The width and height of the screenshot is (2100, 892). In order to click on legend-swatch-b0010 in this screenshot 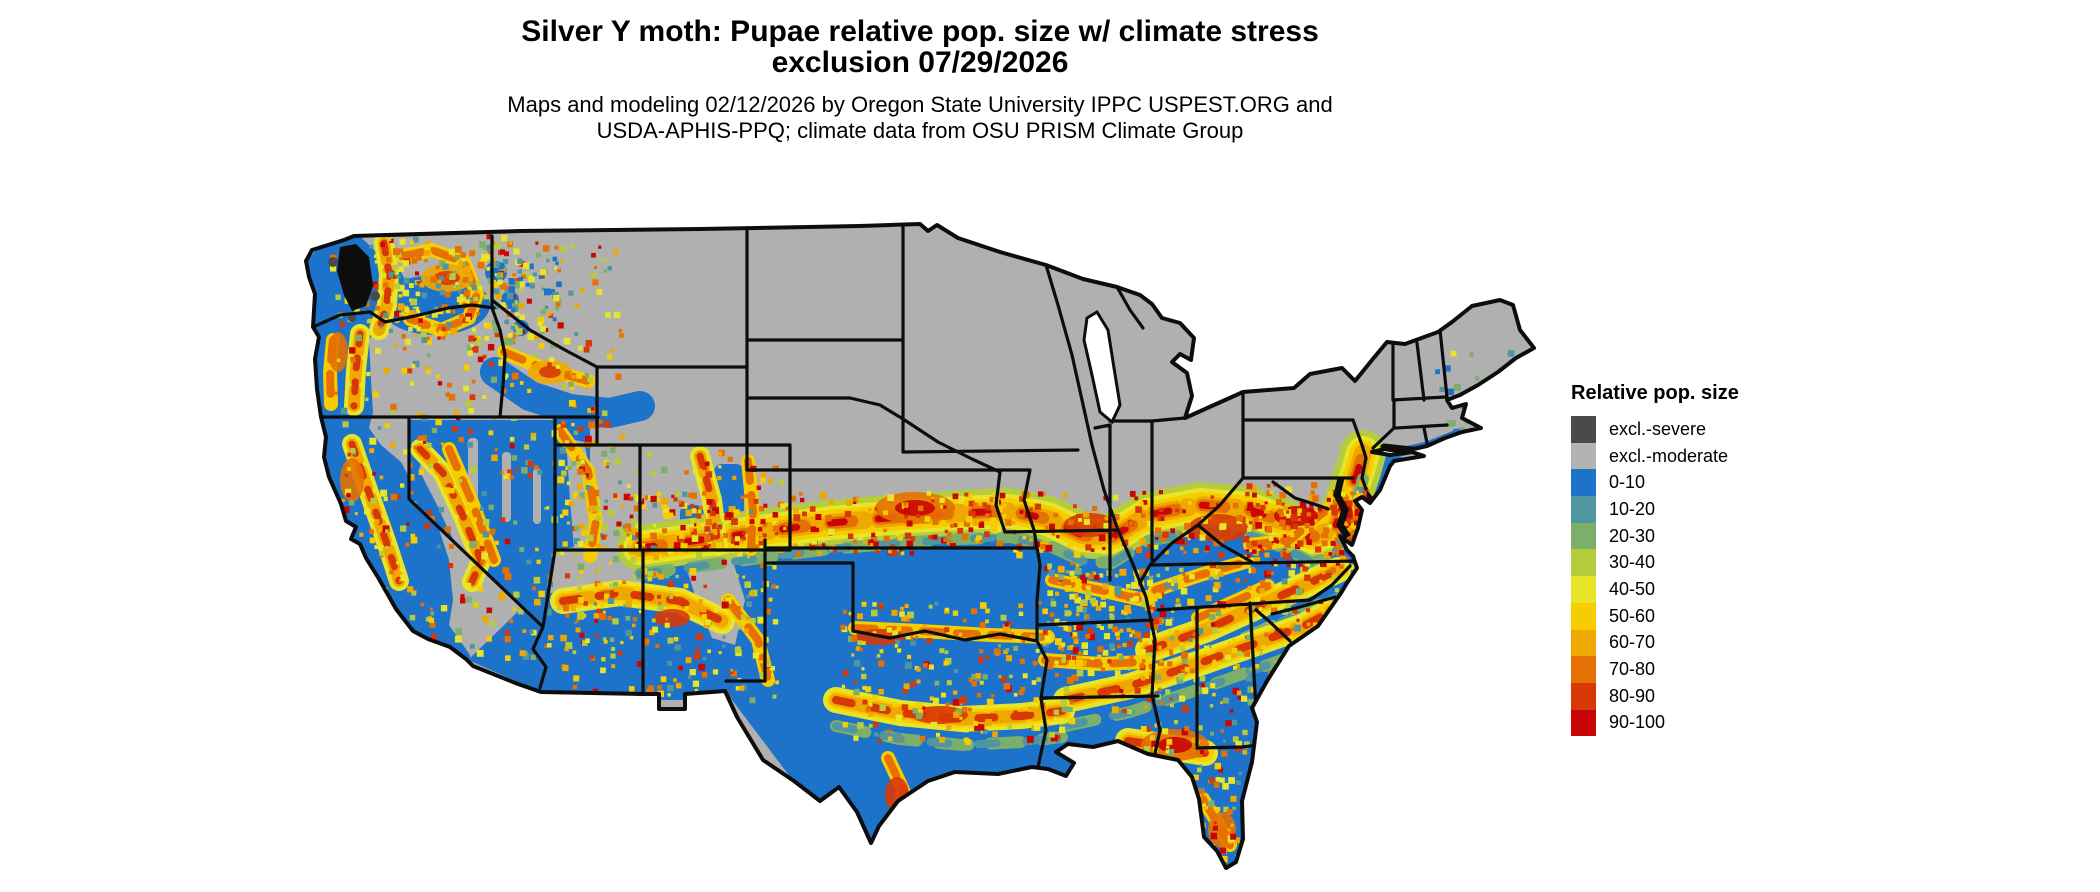, I will do `click(1583, 483)`.